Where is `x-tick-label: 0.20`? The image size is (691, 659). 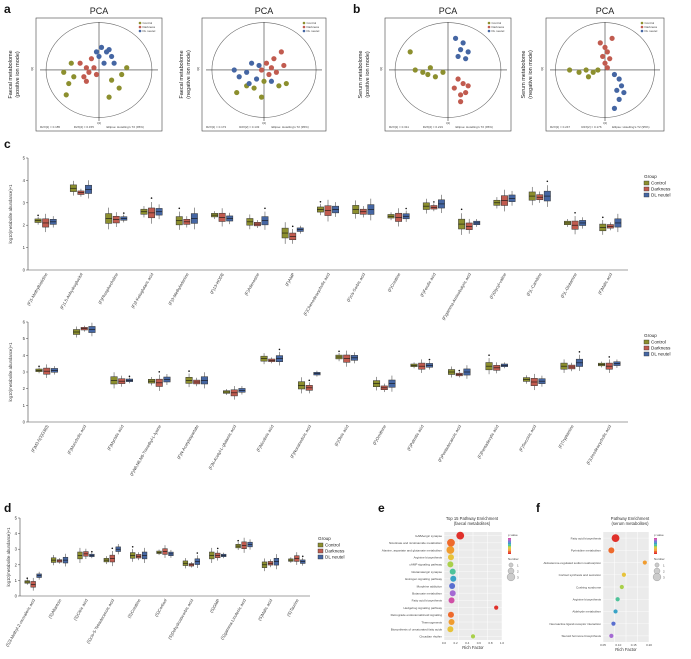
x-tick-label: 0.20 is located at coordinates (649, 645).